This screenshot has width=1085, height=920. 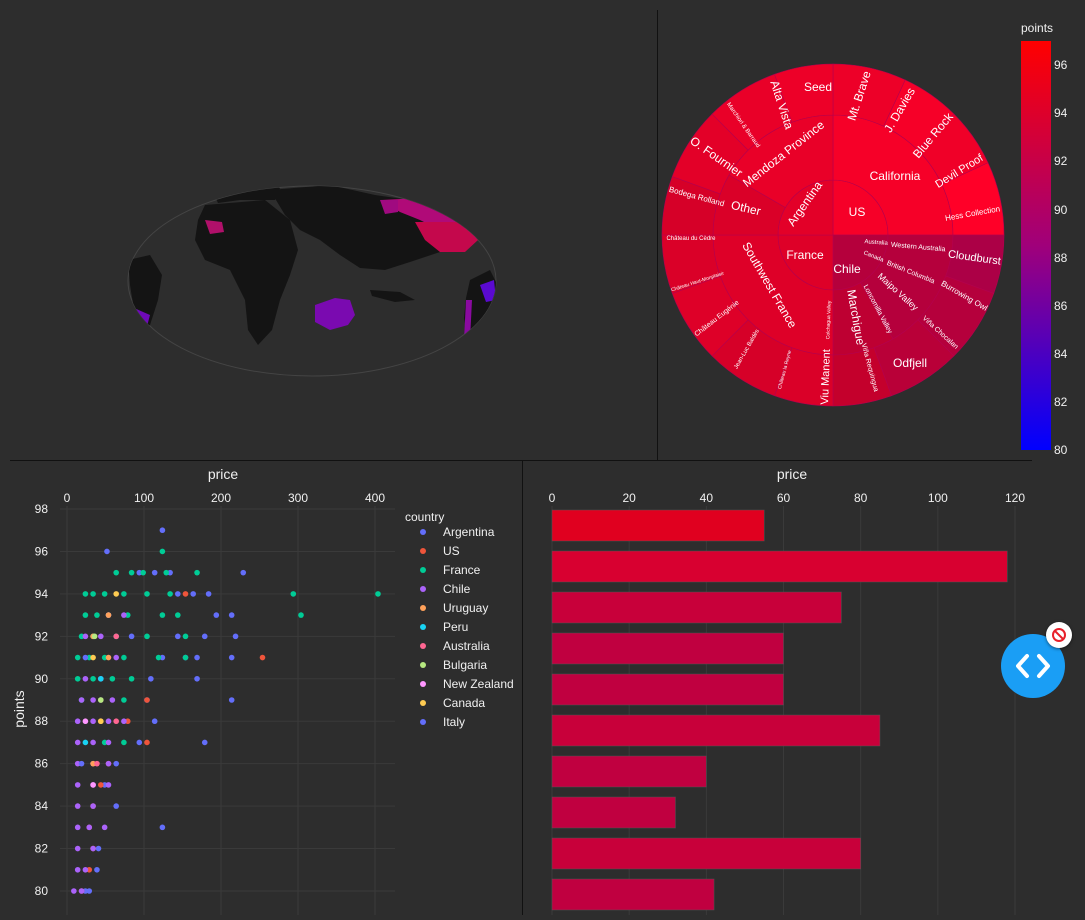 What do you see at coordinates (1059, 635) in the screenshot?
I see `disable-badge` at bounding box center [1059, 635].